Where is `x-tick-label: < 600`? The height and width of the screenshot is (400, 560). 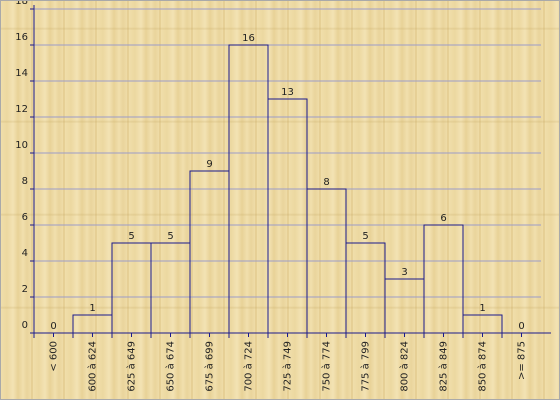
x-tick-label: < 600 is located at coordinates (54, 356).